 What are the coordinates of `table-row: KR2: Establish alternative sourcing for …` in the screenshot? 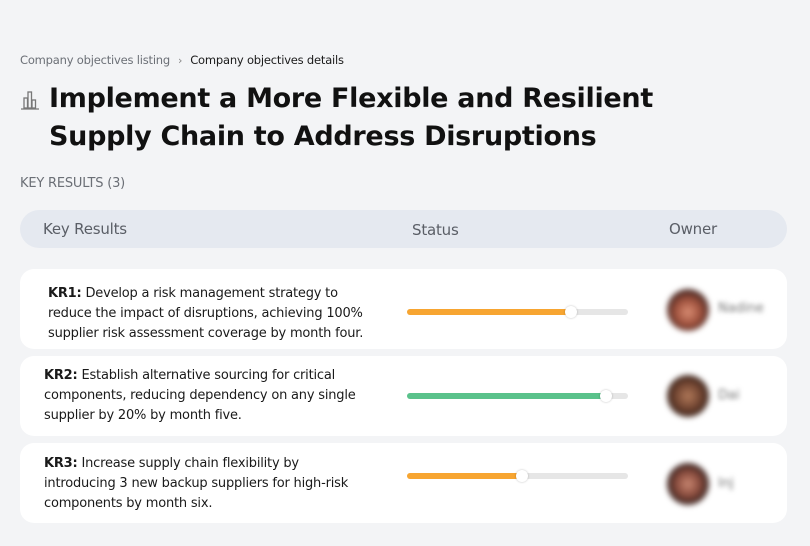 It's located at (403, 396).